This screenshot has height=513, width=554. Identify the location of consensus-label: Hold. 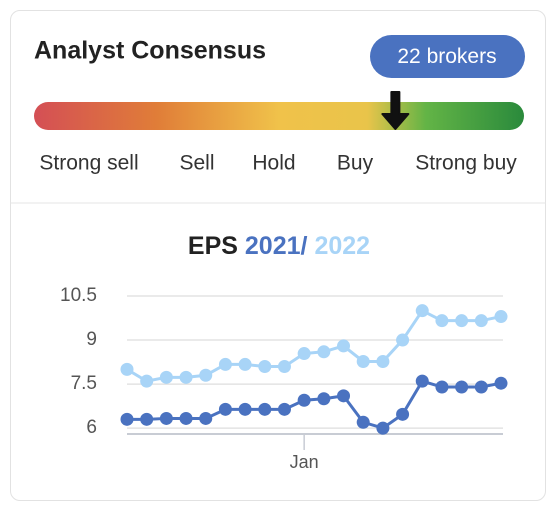
(273, 163).